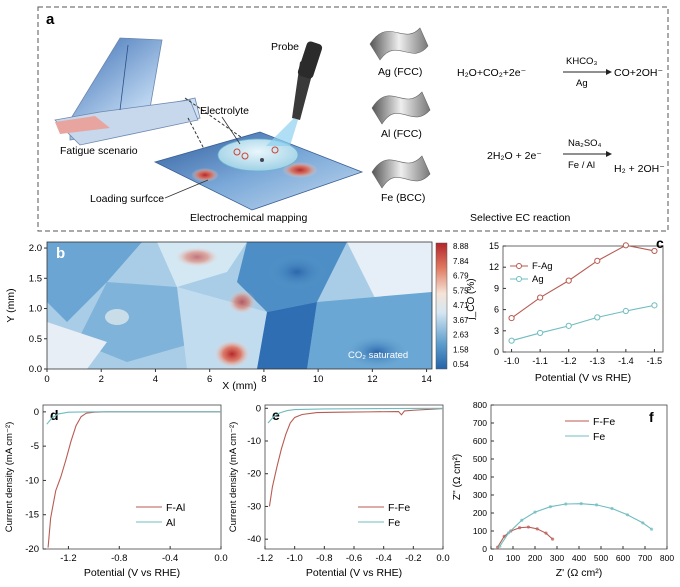 This screenshot has height=587, width=680. I want to click on x-tick-label: 6, so click(209, 379).